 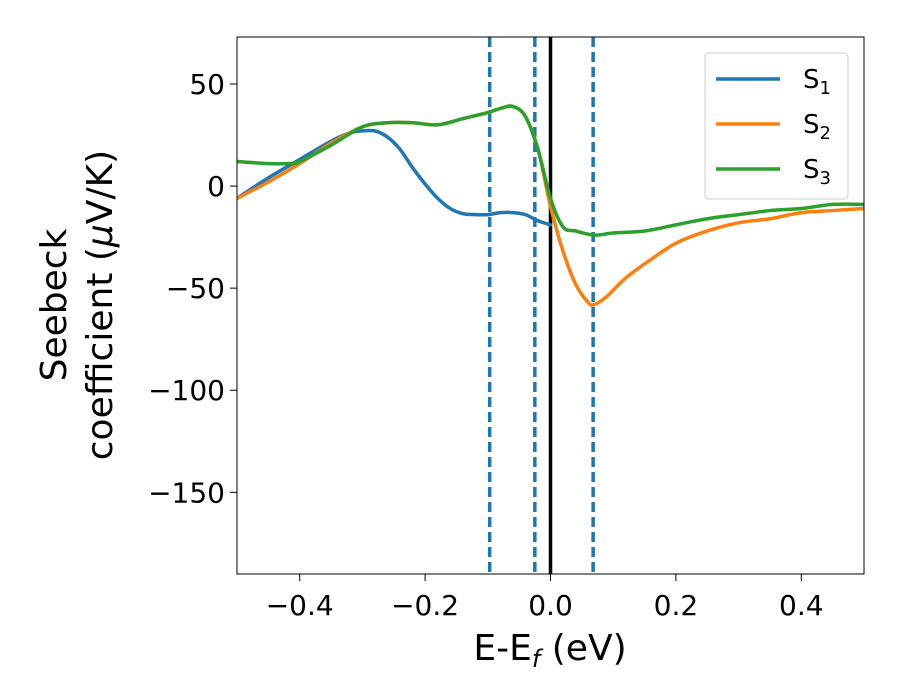 What do you see at coordinates (300, 605) in the screenshot?
I see `x-tick-label: −0.4` at bounding box center [300, 605].